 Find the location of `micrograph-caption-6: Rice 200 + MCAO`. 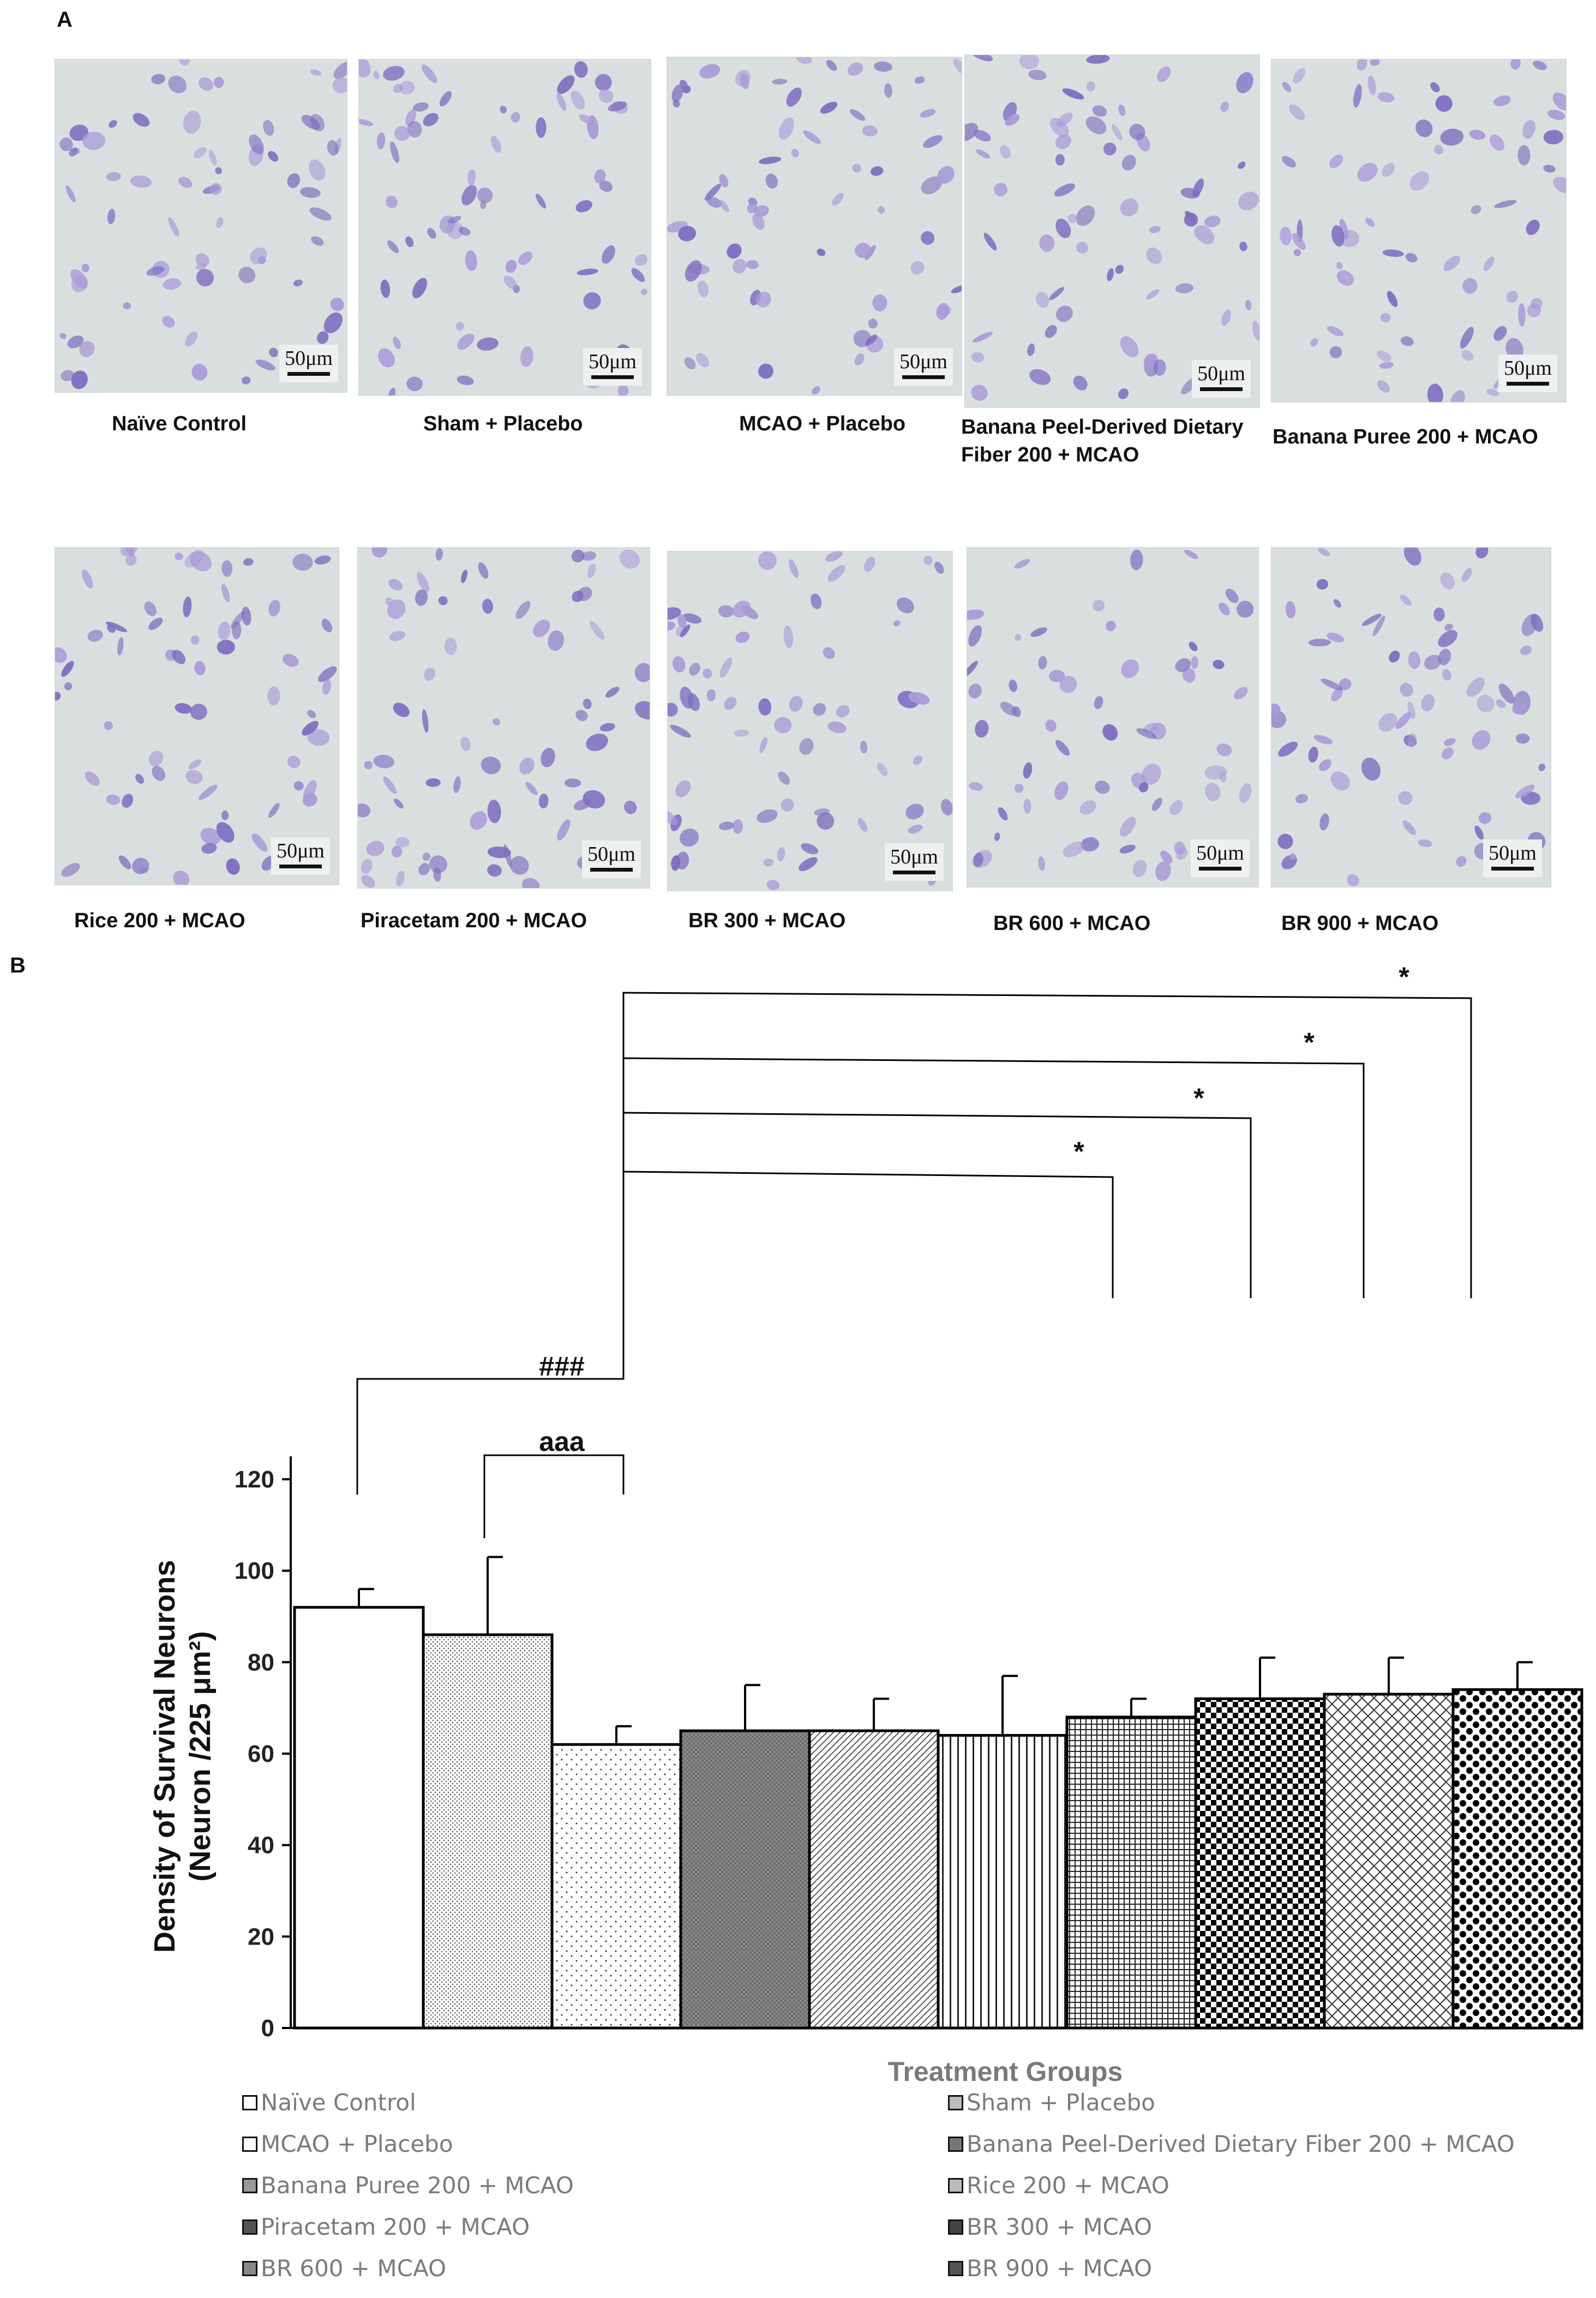

micrograph-caption-6: Rice 200 + MCAO is located at coordinates (159, 920).